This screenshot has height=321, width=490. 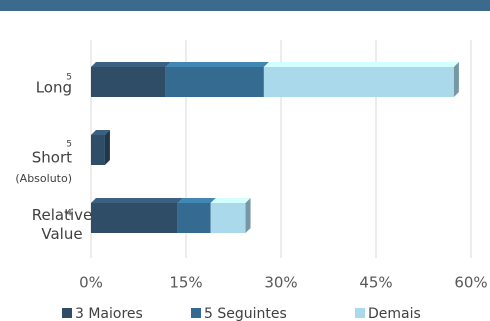 What do you see at coordinates (375, 283) in the screenshot?
I see `x-tick-label: 45%` at bounding box center [375, 283].